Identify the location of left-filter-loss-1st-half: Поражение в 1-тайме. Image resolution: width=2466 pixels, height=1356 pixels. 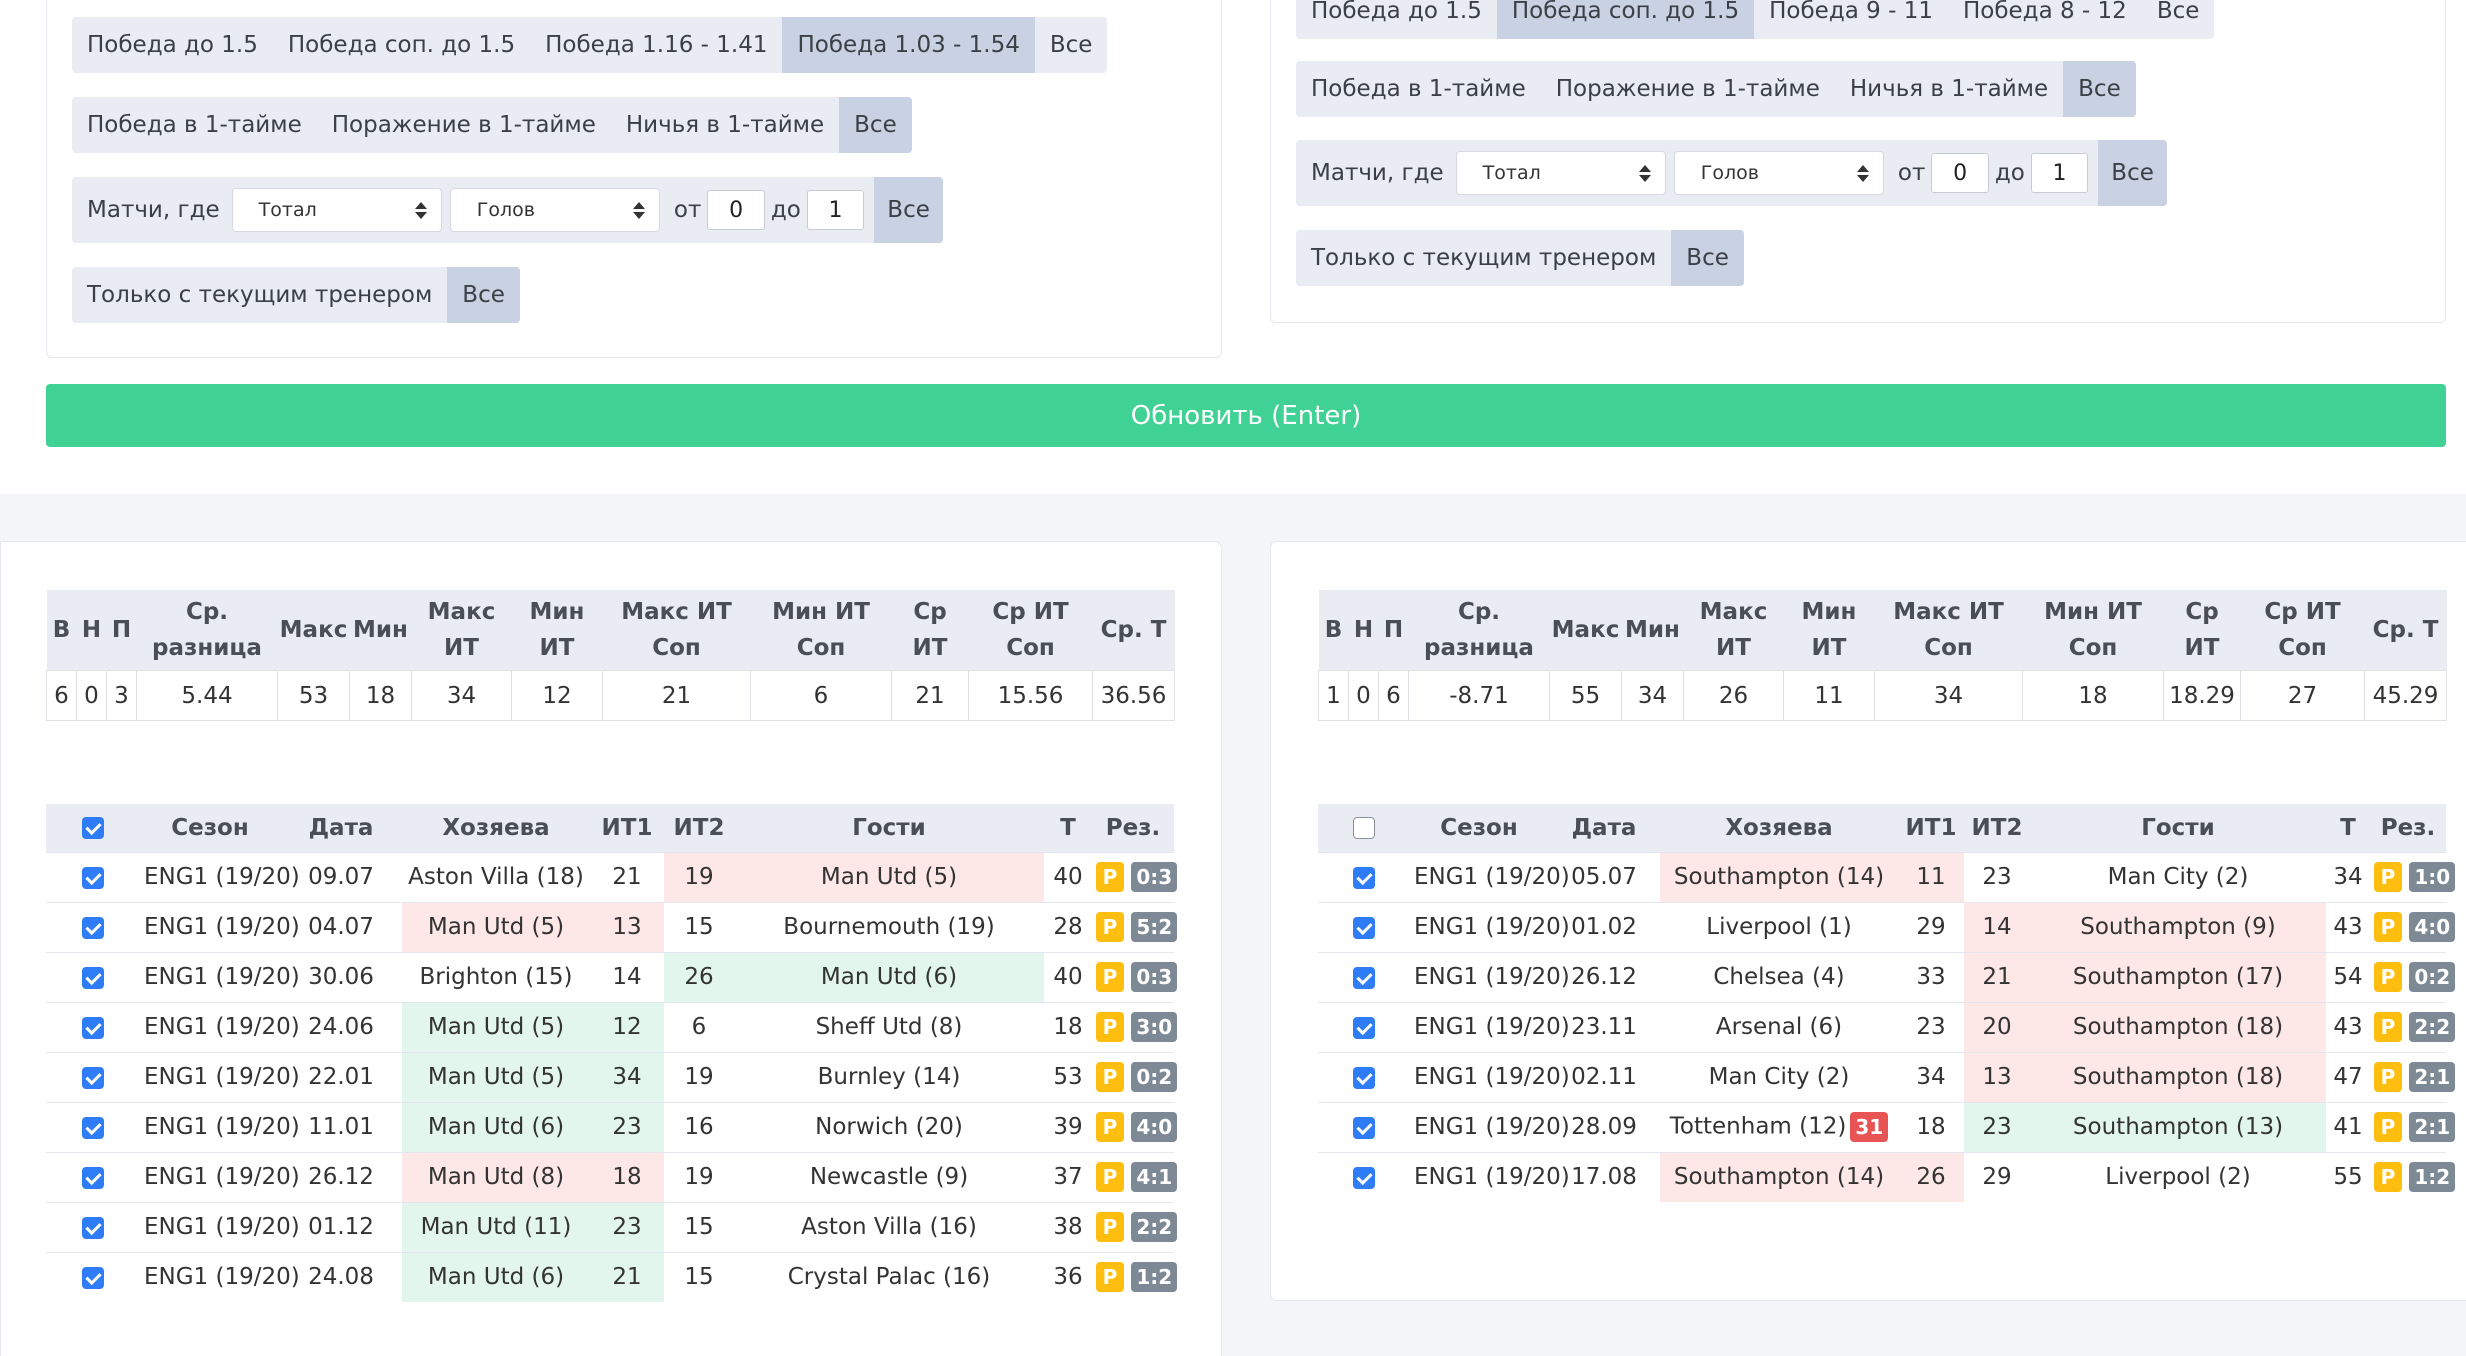
(463, 125).